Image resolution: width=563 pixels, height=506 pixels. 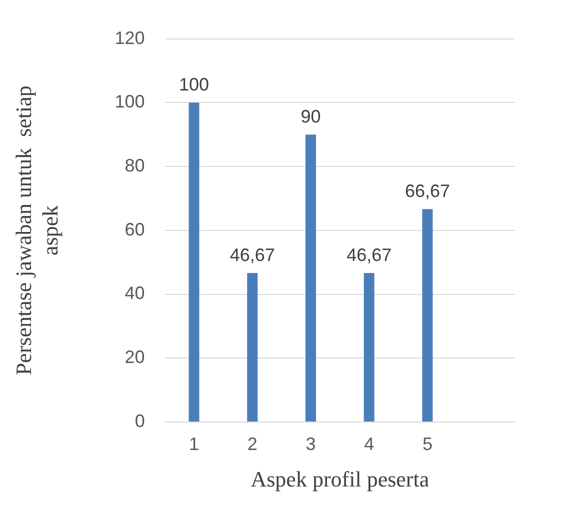 What do you see at coordinates (252, 444) in the screenshot?
I see `x-tick-label: 2` at bounding box center [252, 444].